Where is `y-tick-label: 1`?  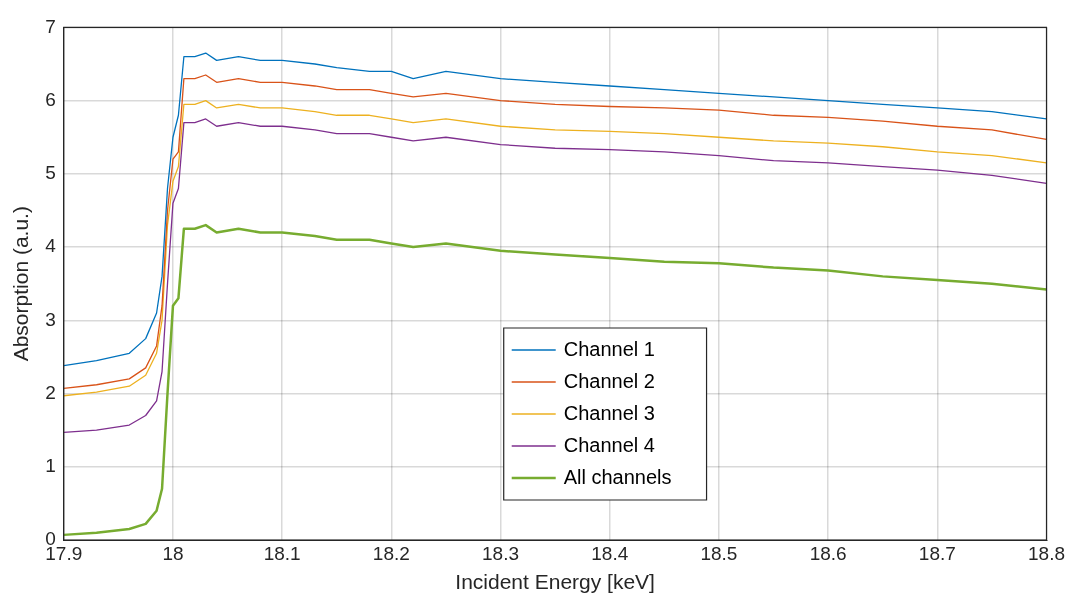
y-tick-label: 1 is located at coordinates (50, 466).